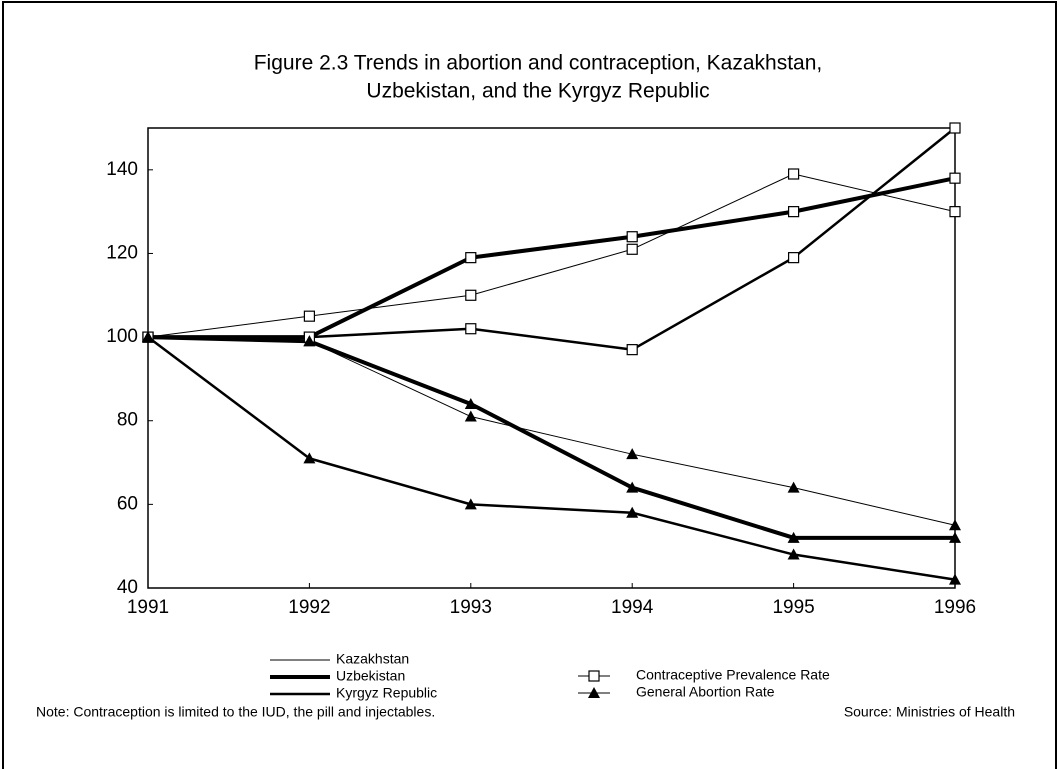  What do you see at coordinates (386, 693) in the screenshot?
I see `legend-label: Kyrgyz Republic` at bounding box center [386, 693].